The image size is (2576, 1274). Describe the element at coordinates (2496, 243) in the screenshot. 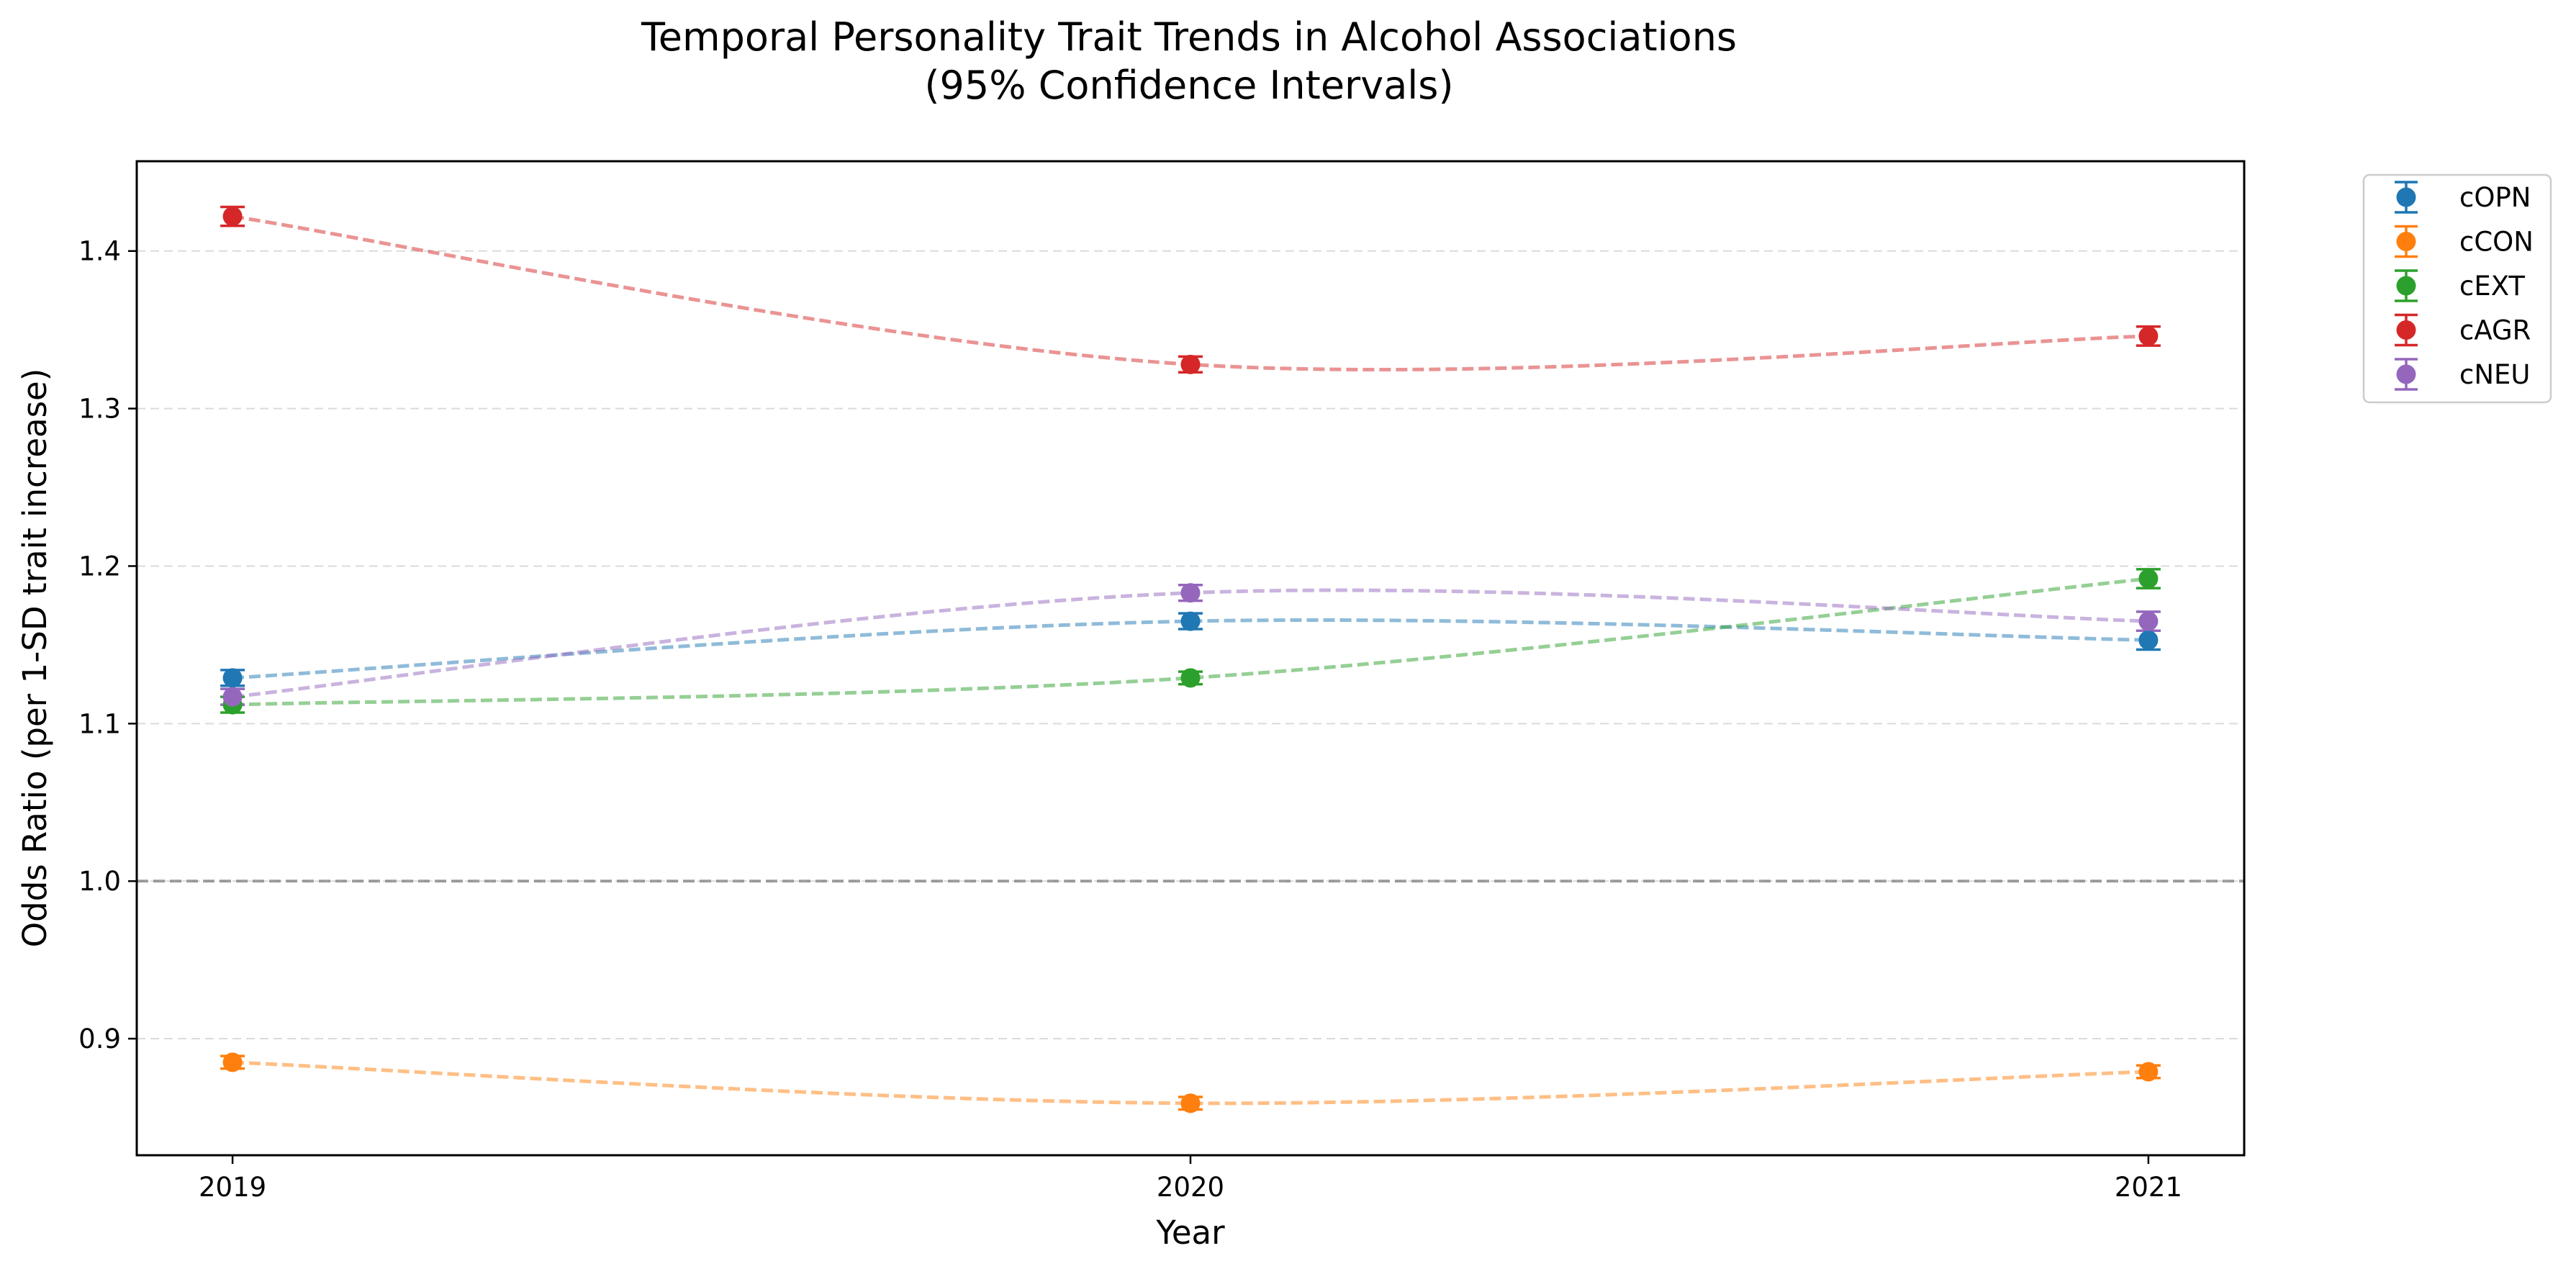

I see `legend-label-ccon: cCON` at that location.